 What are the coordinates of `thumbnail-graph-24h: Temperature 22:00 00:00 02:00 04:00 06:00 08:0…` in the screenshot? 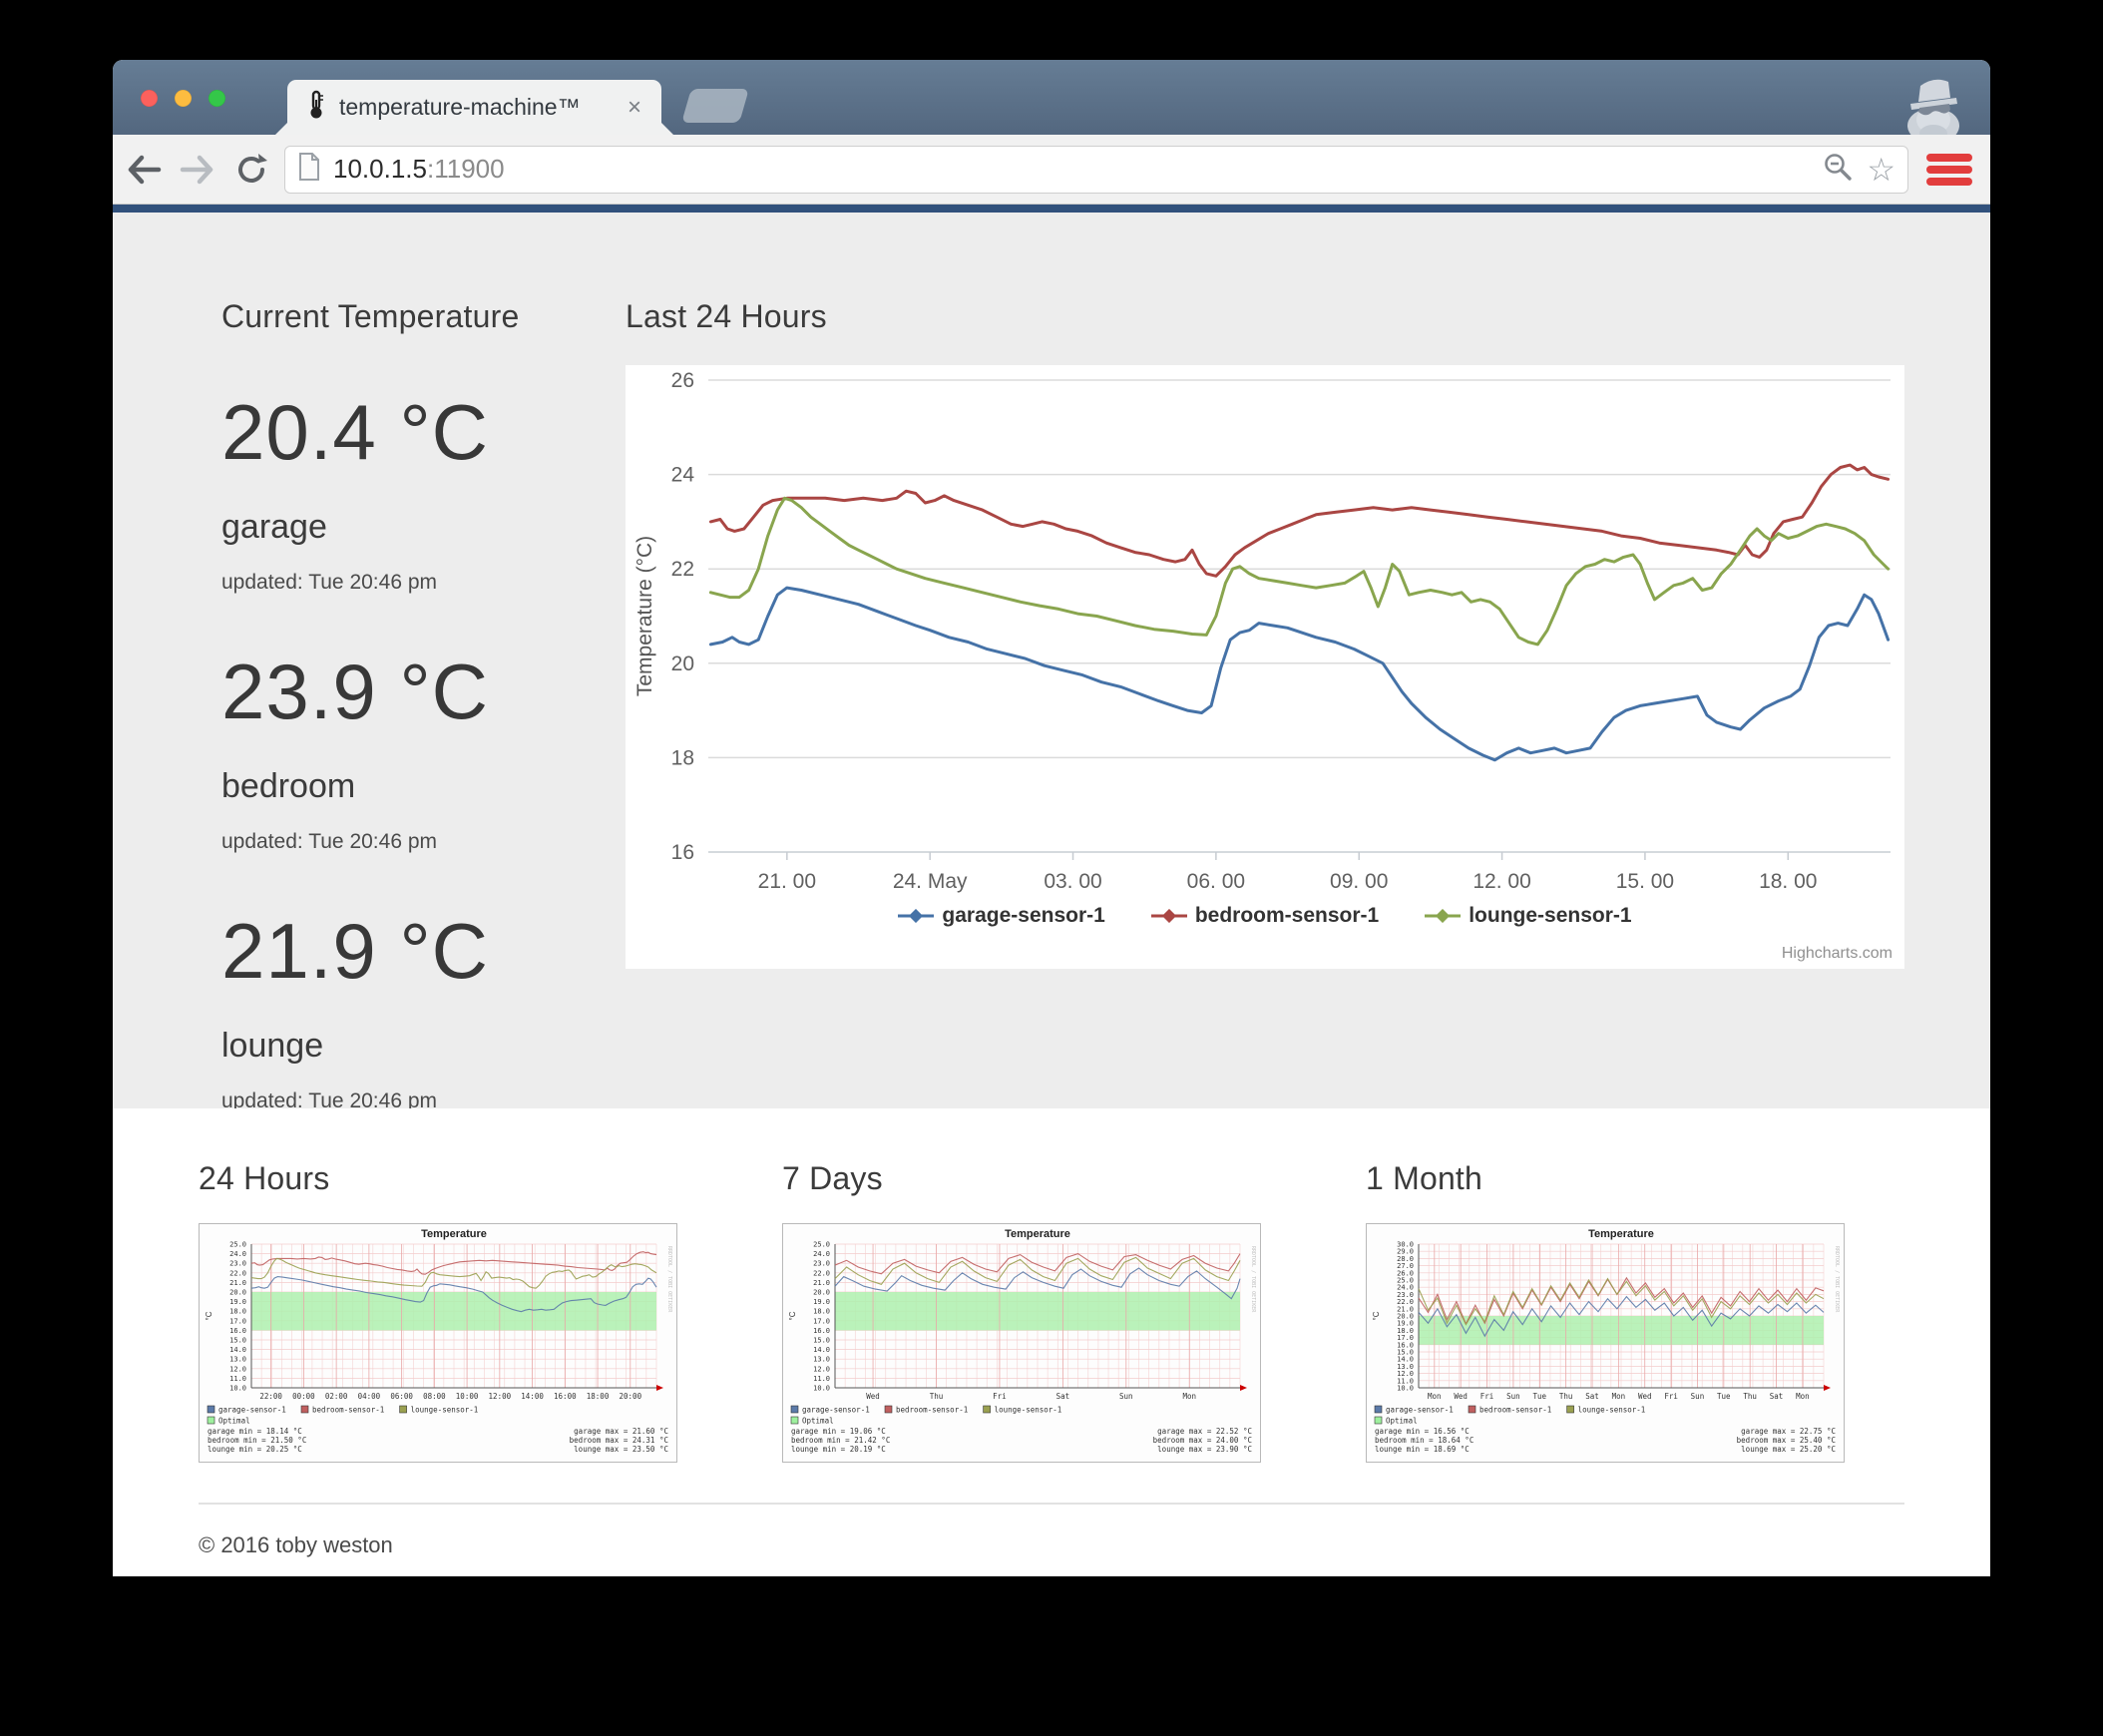 It's located at (438, 1343).